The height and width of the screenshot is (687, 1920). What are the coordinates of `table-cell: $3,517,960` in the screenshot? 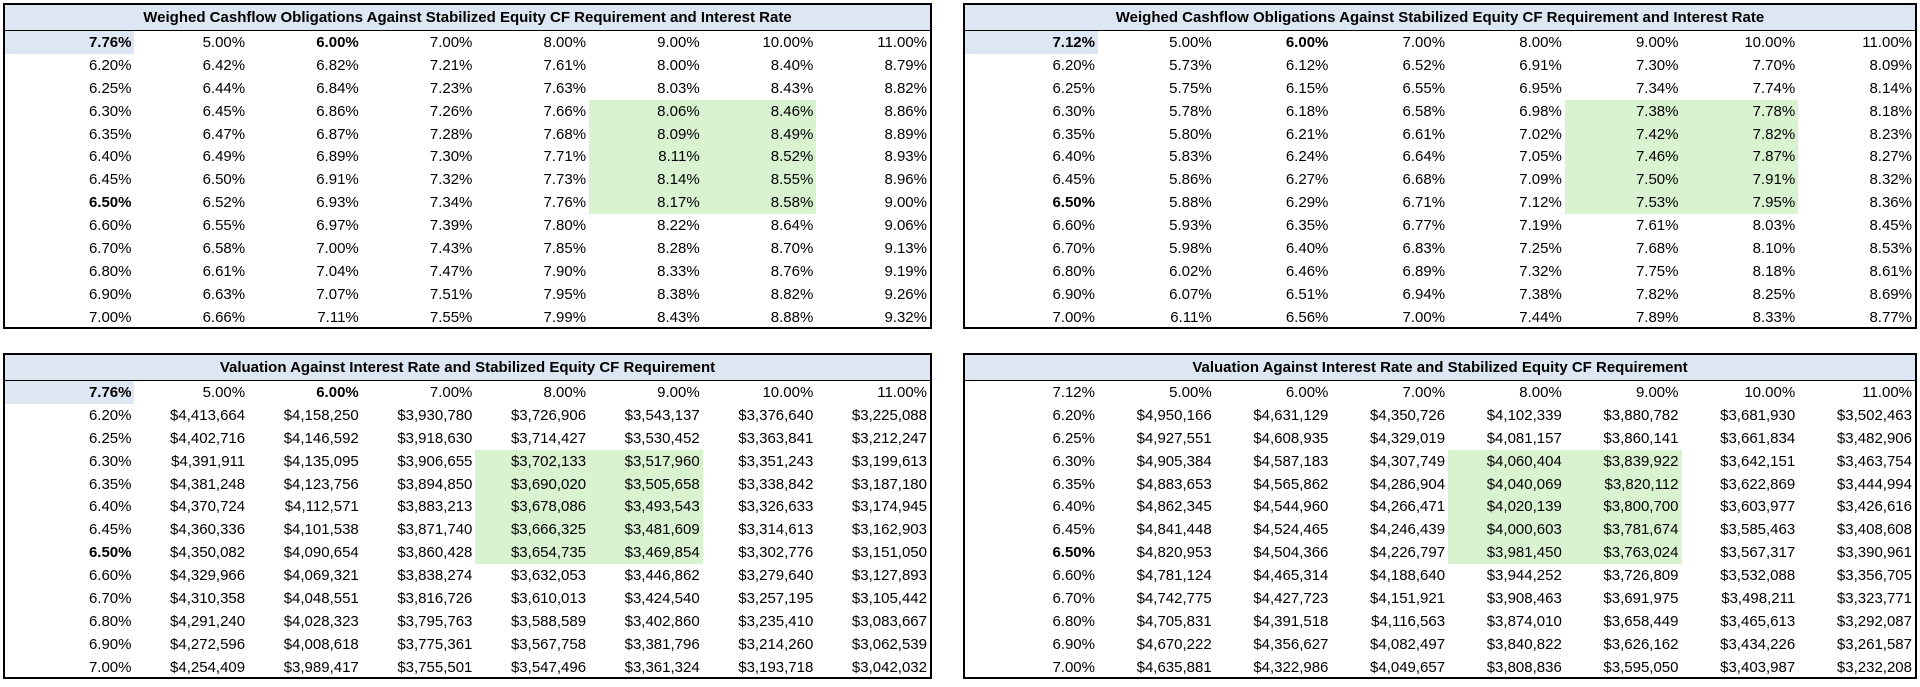 It's located at (646, 461).